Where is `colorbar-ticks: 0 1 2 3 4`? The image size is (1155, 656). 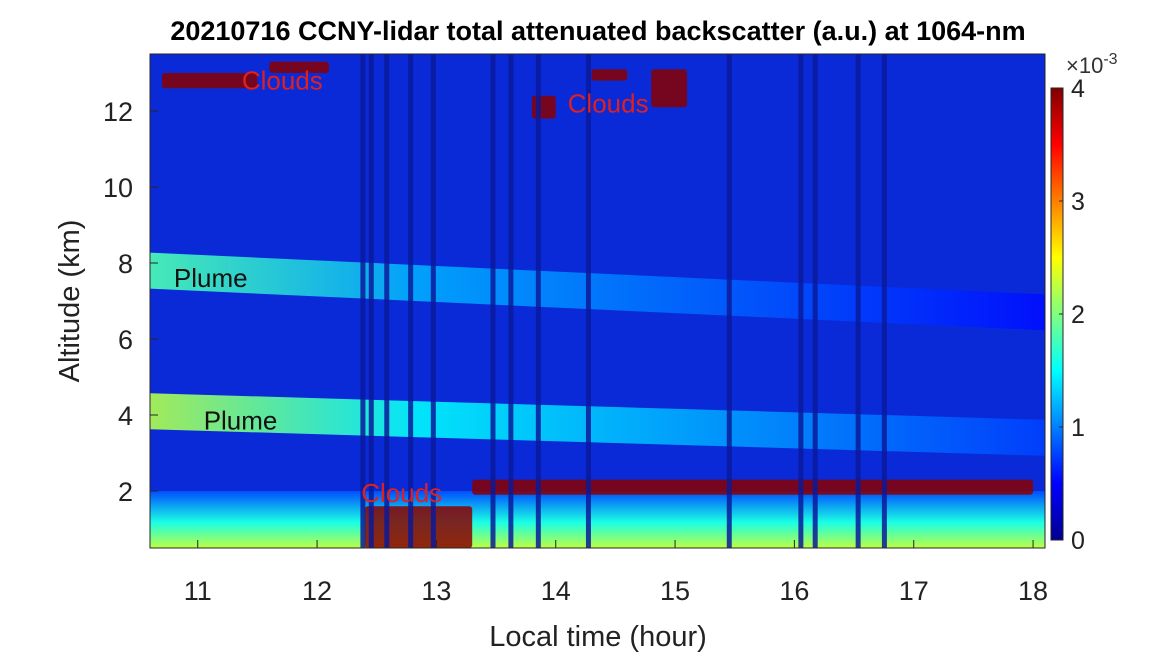
colorbar-ticks: 0 1 2 3 4 is located at coordinates (1072, 315).